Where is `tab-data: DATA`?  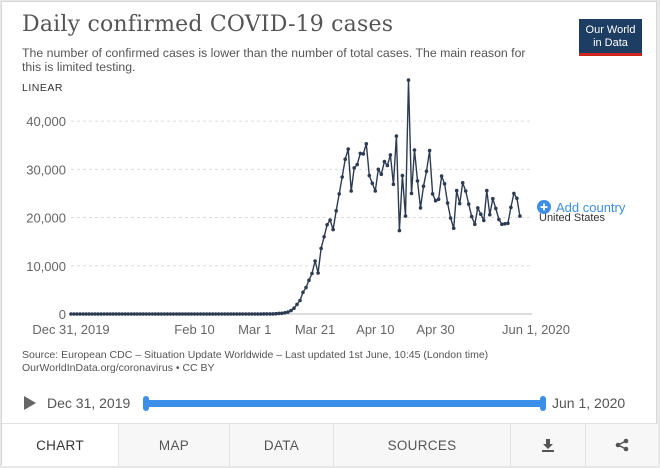 tab-data: DATA is located at coordinates (282, 445).